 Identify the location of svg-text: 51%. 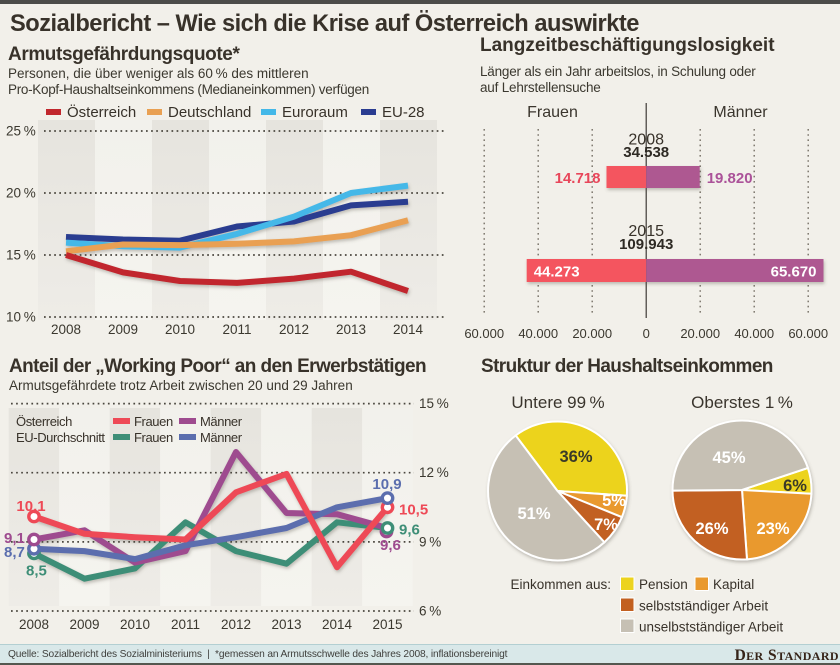
(533, 514).